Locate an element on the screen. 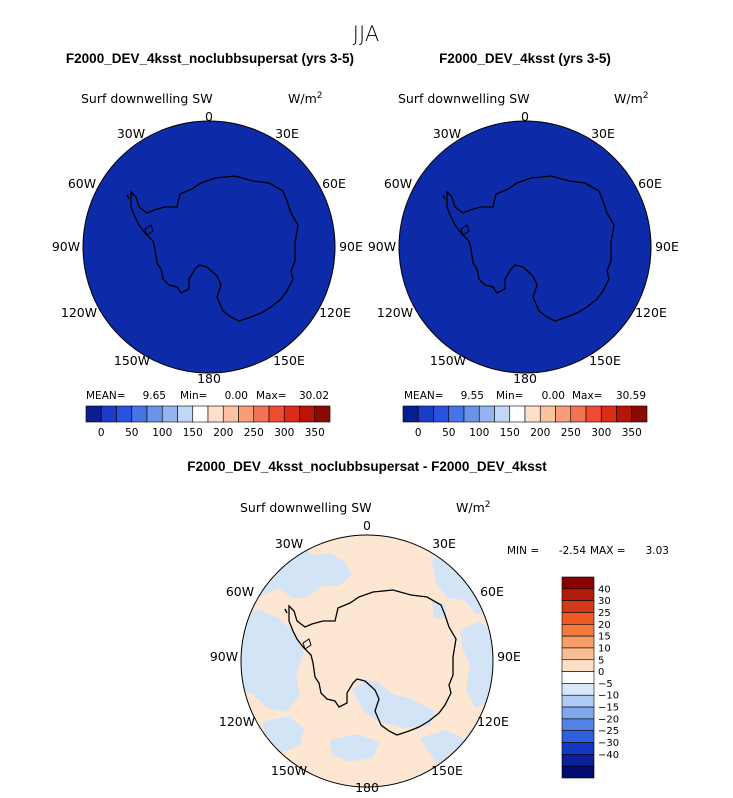 The width and height of the screenshot is (733, 798). panel-3-map-border is located at coordinates (367, 661).